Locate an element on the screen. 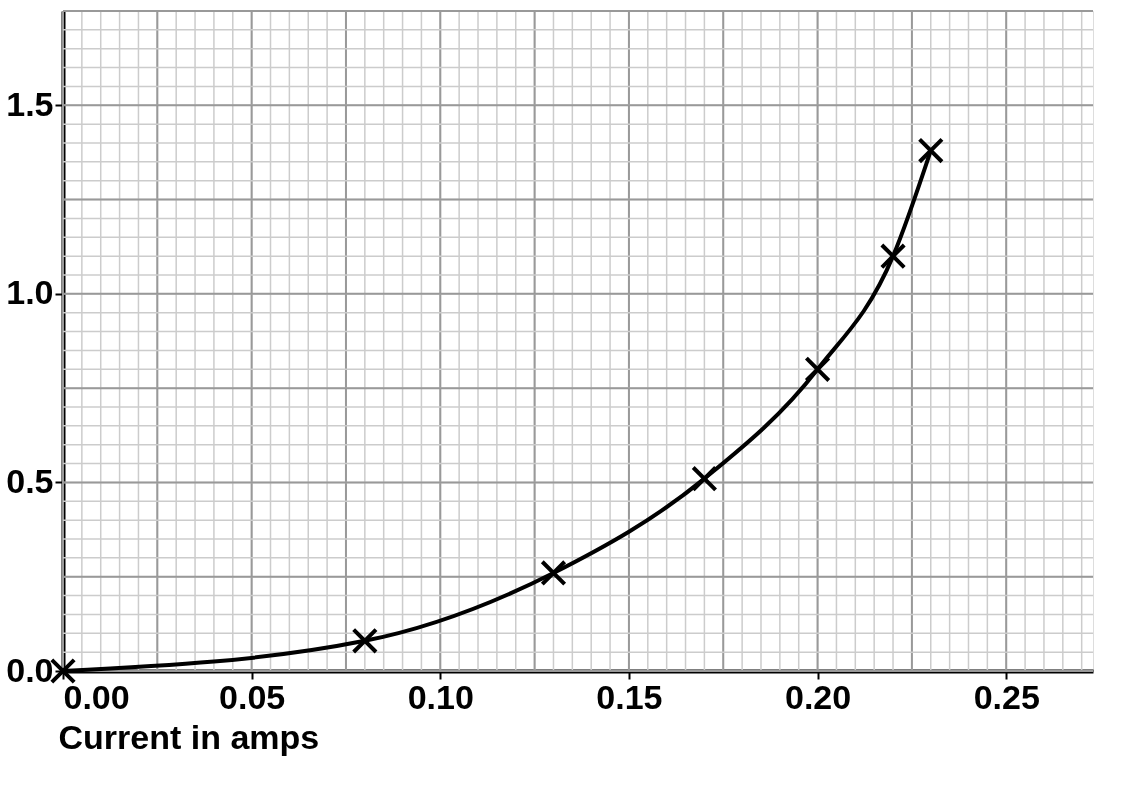  y-tick-label: 0.0 is located at coordinates (30, 669).